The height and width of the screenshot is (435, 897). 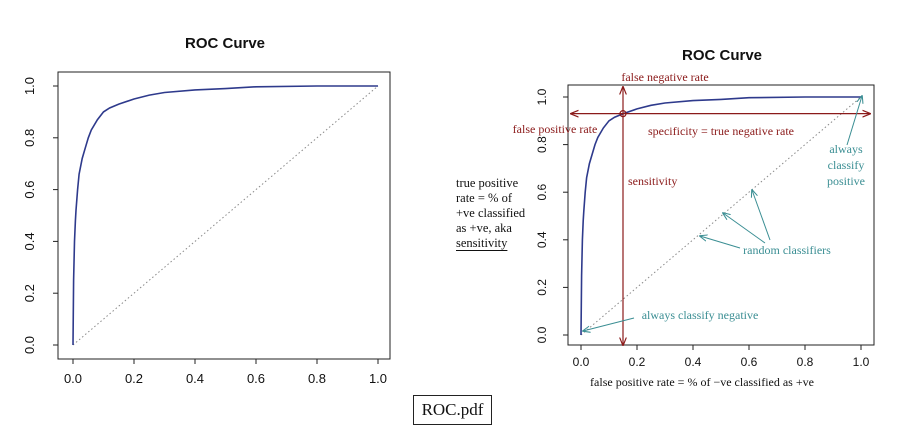 I want to click on left-y-tick-label: 1.0, so click(x=29, y=86).